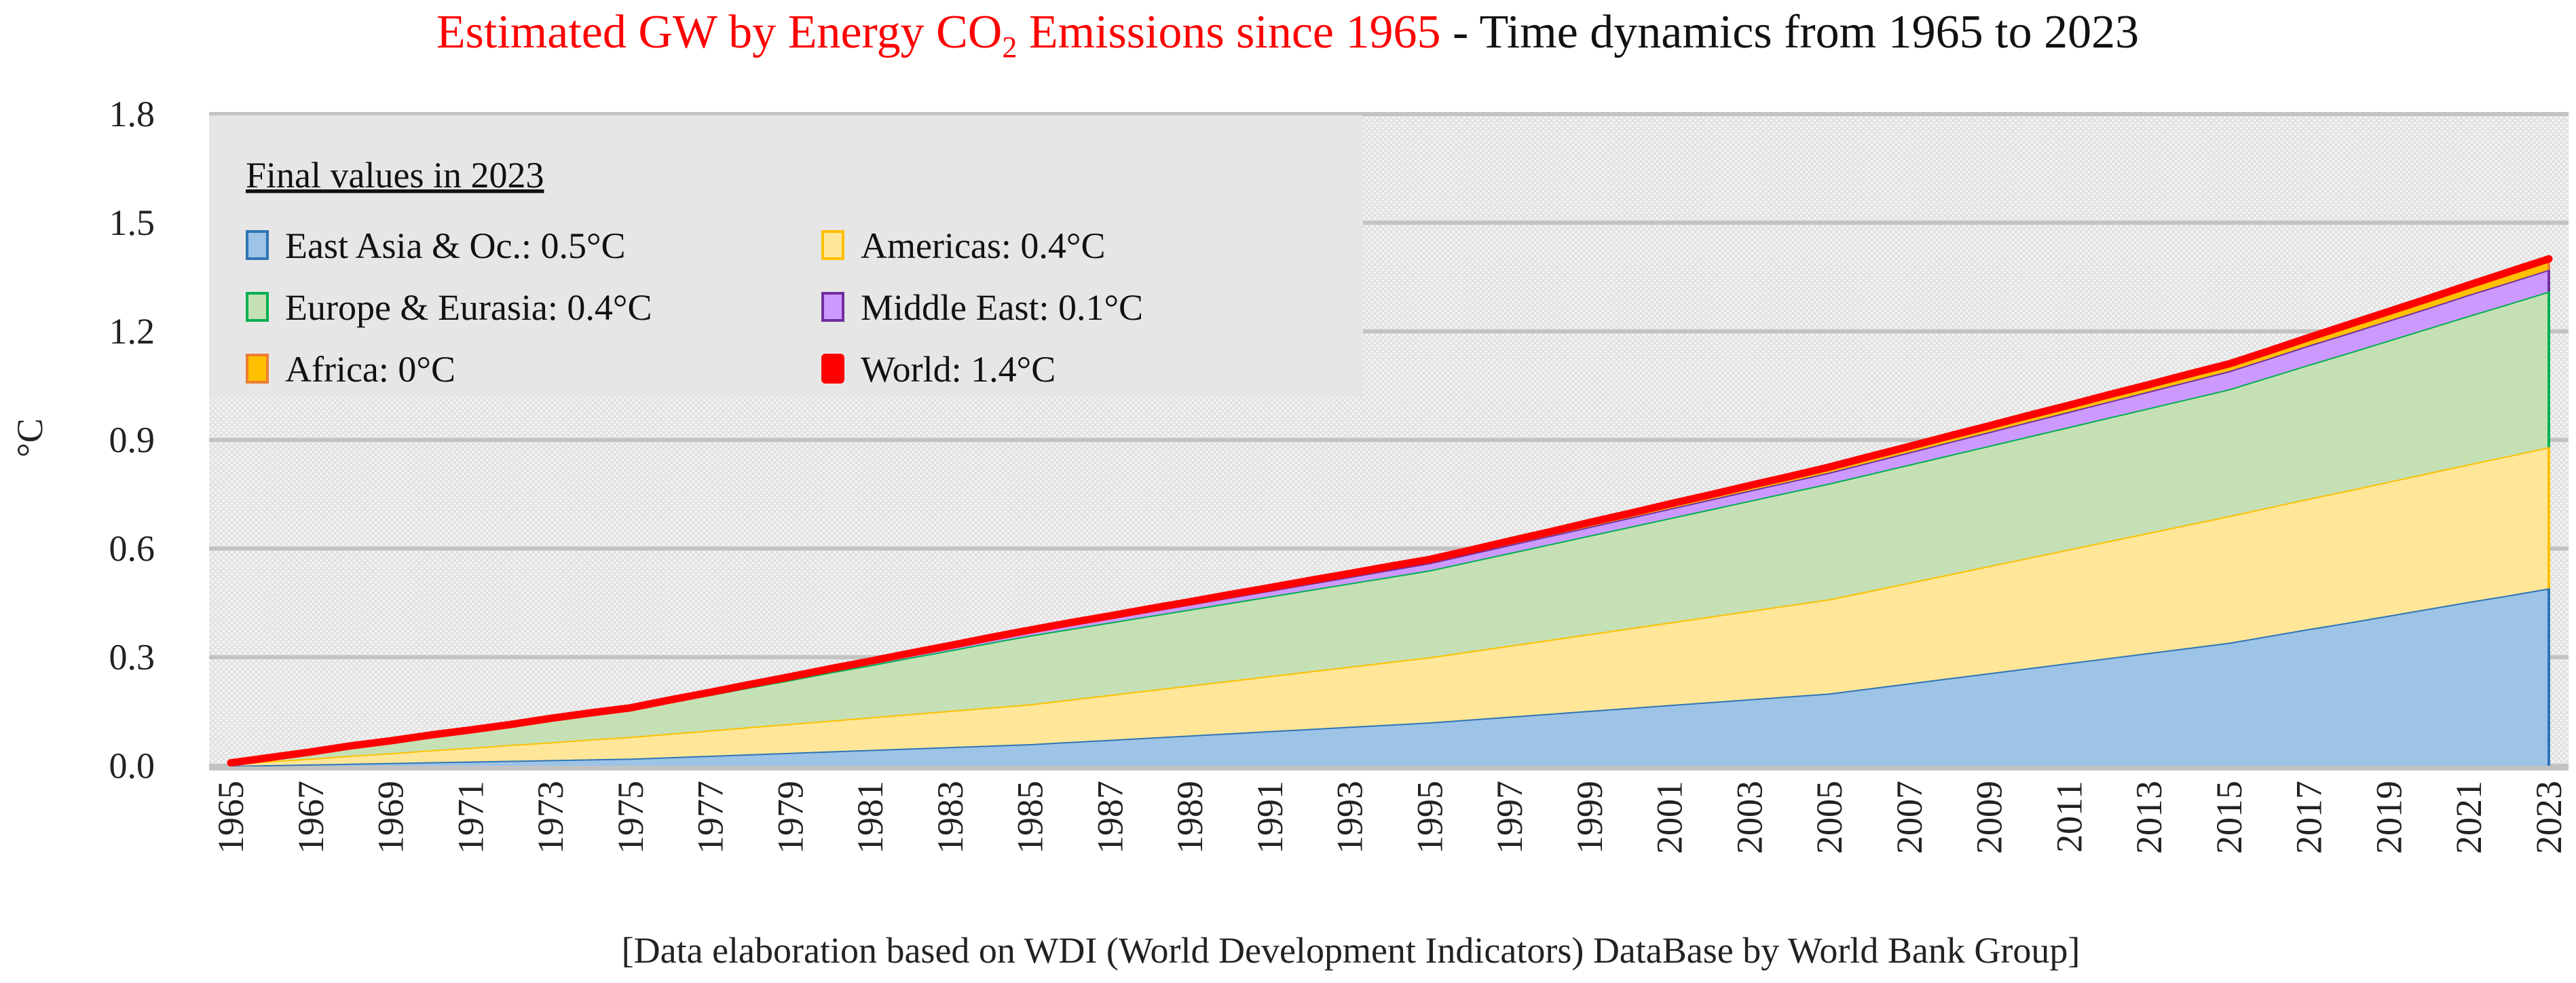 This screenshot has height=983, width=2576. What do you see at coordinates (1830, 817) in the screenshot?
I see `x-tick-label: 2005` at bounding box center [1830, 817].